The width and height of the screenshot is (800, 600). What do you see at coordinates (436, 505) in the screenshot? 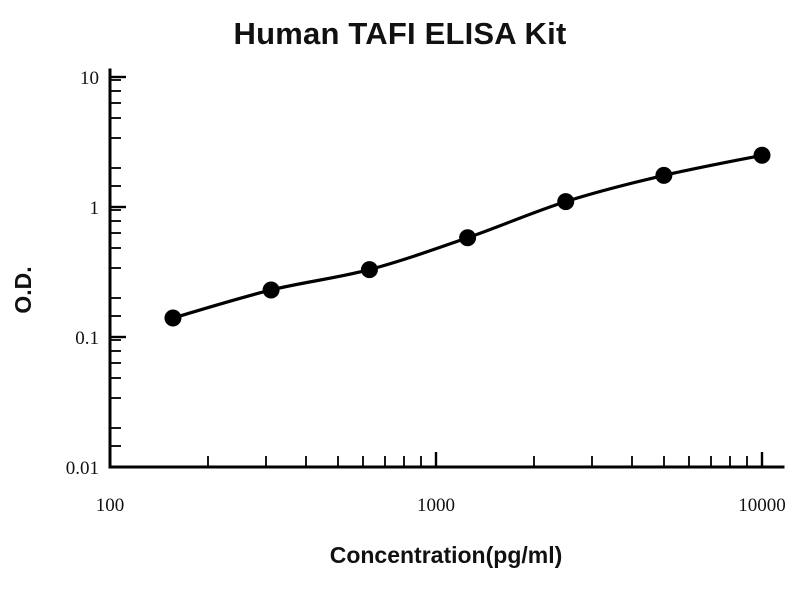
I see `x-tick-label-1000: 1000` at bounding box center [436, 505].